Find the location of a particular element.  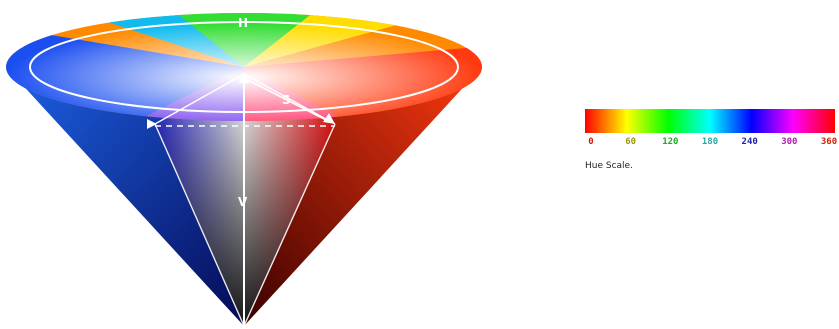

hue-tick-300: 300 is located at coordinates (789, 142).